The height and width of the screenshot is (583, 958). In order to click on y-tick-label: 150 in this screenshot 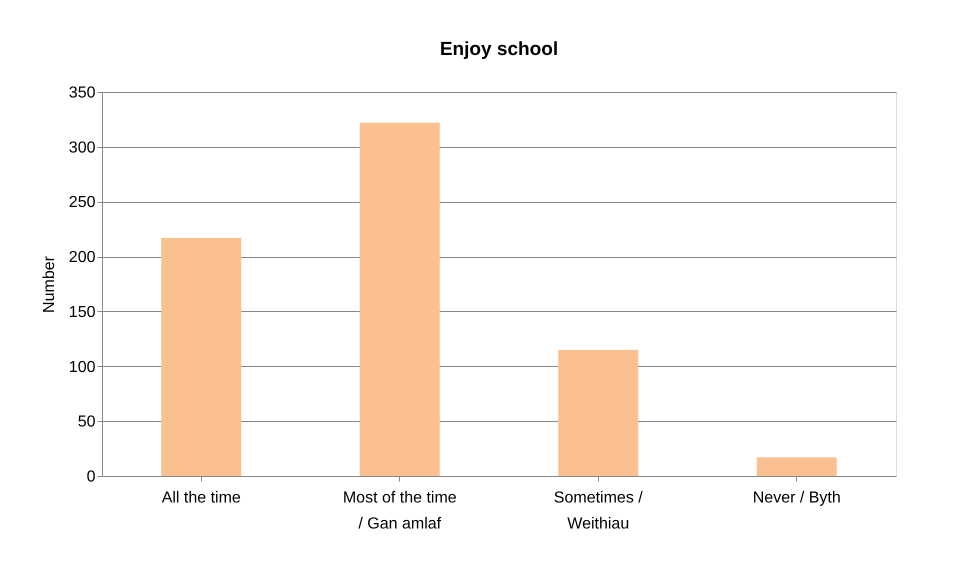, I will do `click(82, 312)`.